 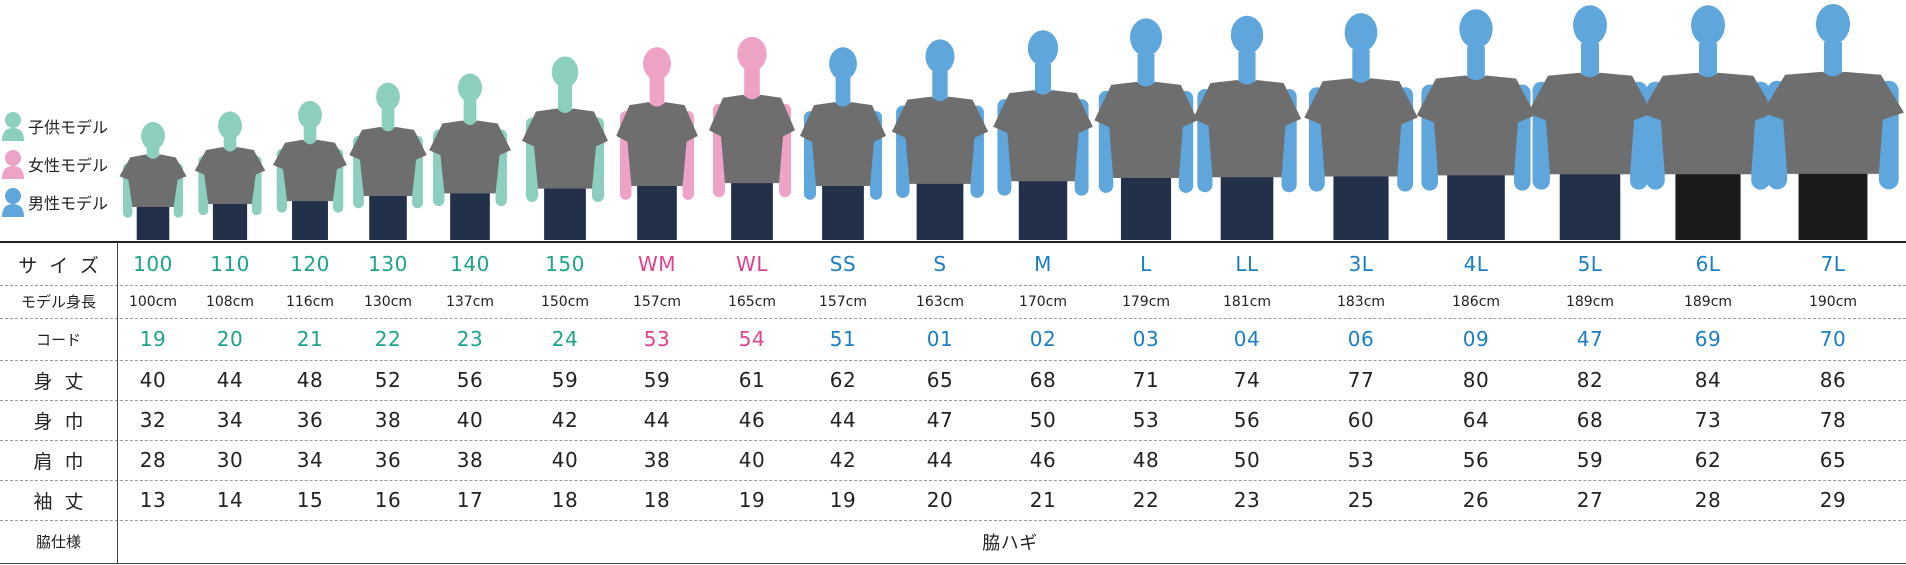 I want to click on model-figure-5L, so click(x=1590, y=122).